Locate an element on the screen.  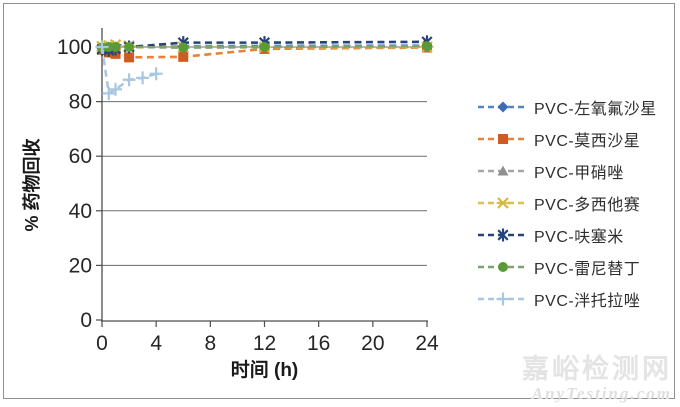
legend-item: PVC-雷尼替丁 is located at coordinates (567, 267).